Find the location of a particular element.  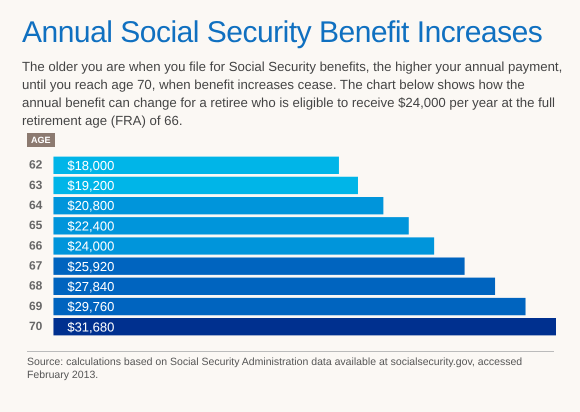

y-tick-label: 62 is located at coordinates (35, 165).